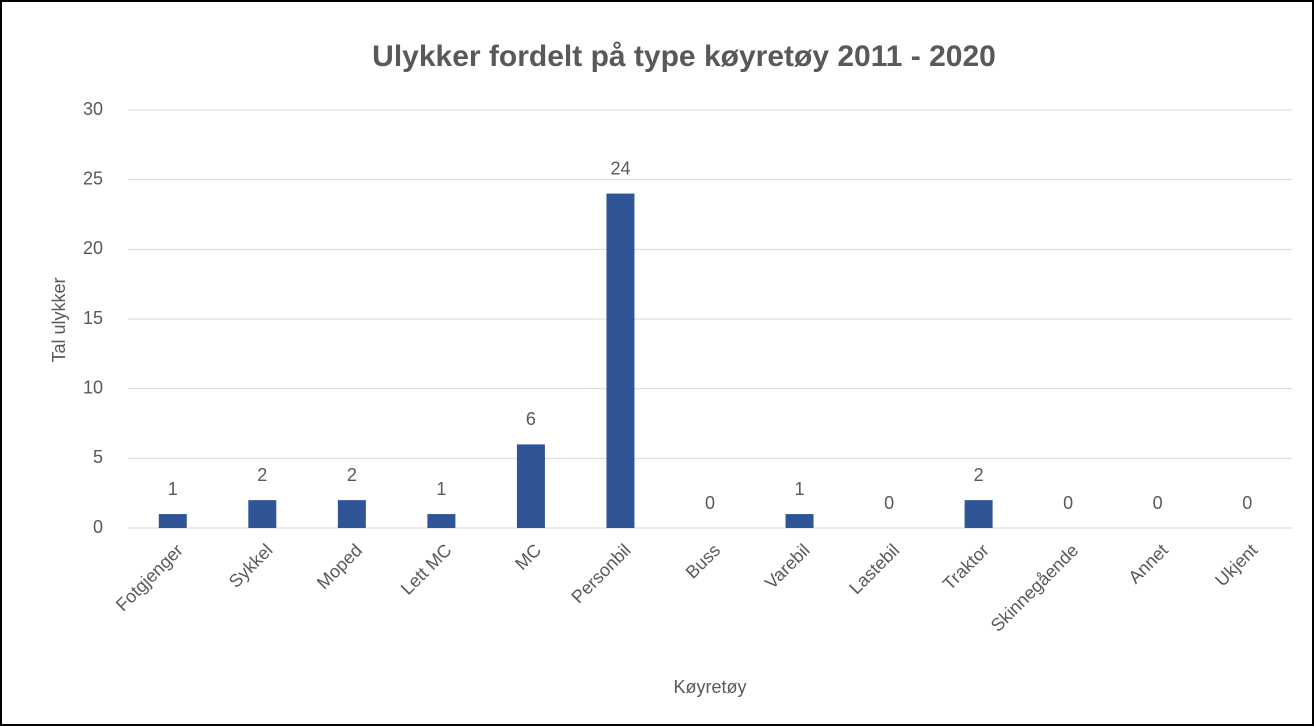 The height and width of the screenshot is (726, 1314). What do you see at coordinates (93, 178) in the screenshot?
I see `y-tick-label: 25` at bounding box center [93, 178].